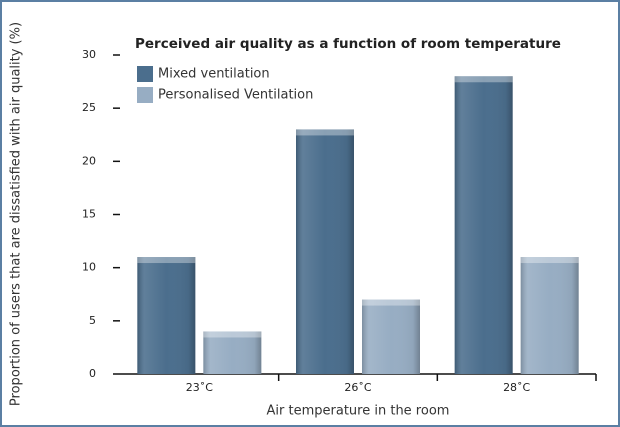 Image resolution: width=620 pixels, height=427 pixels. I want to click on x-axis-label: Air temperature in the room, so click(358, 411).